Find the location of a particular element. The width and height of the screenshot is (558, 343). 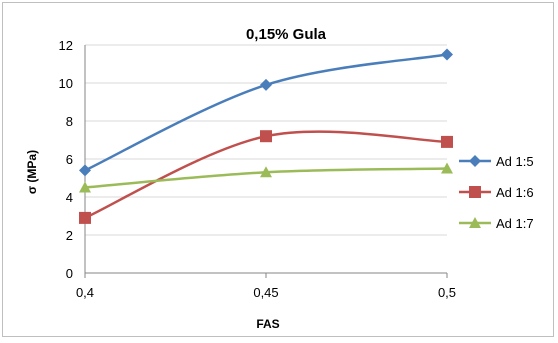

y-tick-label: 4 is located at coordinates (69, 197).